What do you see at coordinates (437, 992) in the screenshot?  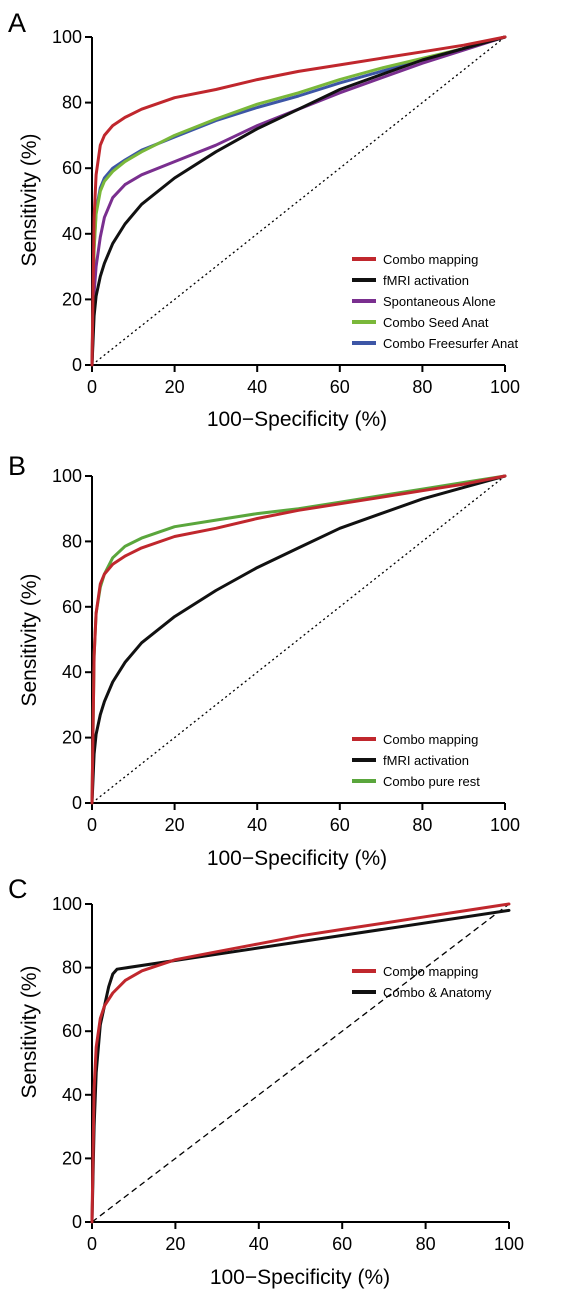 I see `legend-label: Combo & Anatomy` at bounding box center [437, 992].